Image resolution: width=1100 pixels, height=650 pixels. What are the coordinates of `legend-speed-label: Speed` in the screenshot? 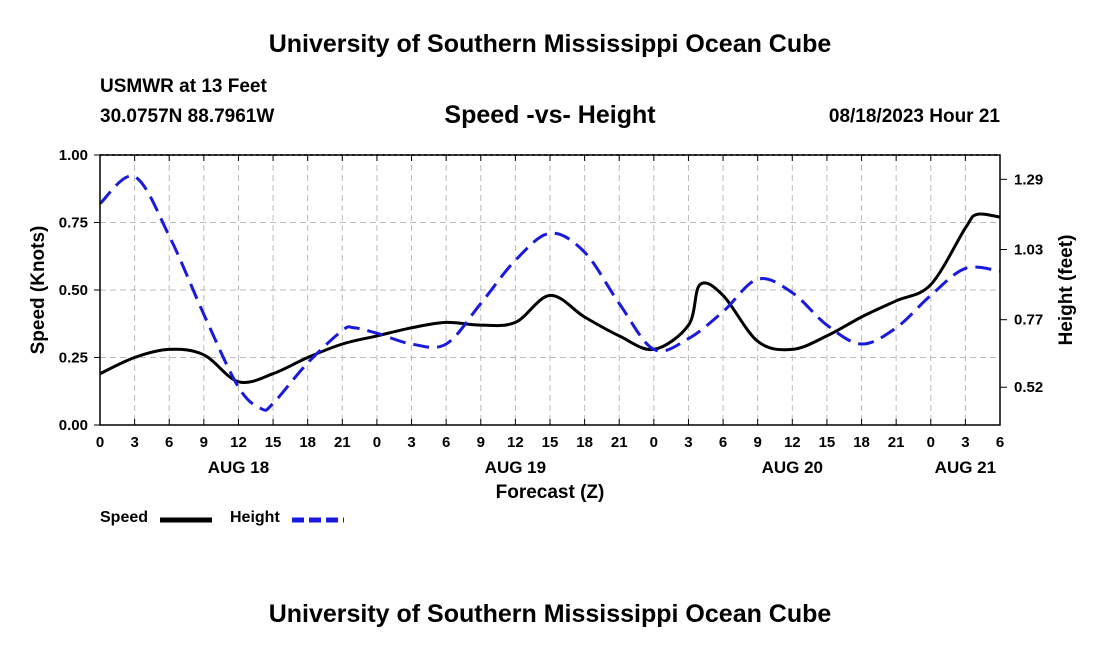 It's located at (124, 517).